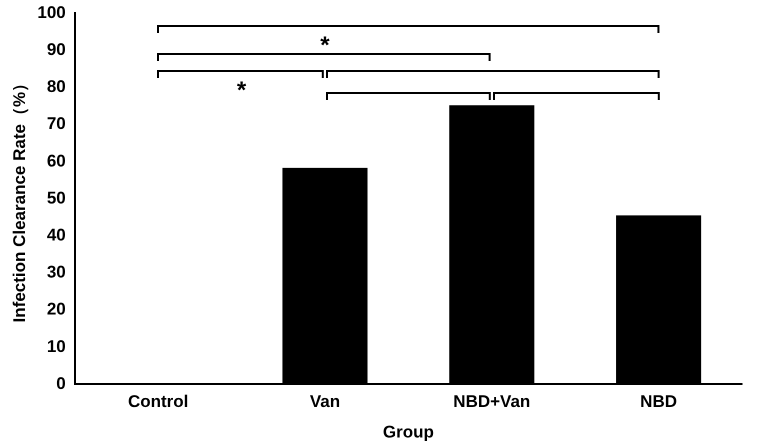  I want to click on y-tick-label: 0, so click(61, 383).